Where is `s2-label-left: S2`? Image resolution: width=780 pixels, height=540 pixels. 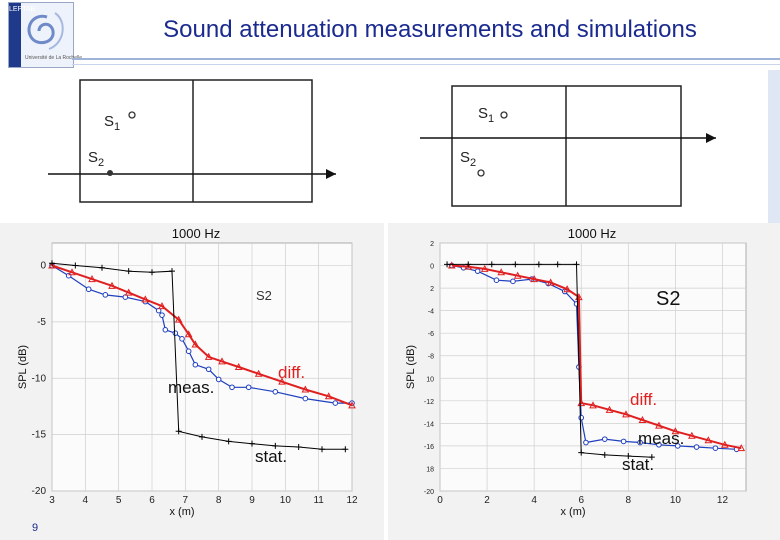
s2-label-left: S2 is located at coordinates (96, 159).